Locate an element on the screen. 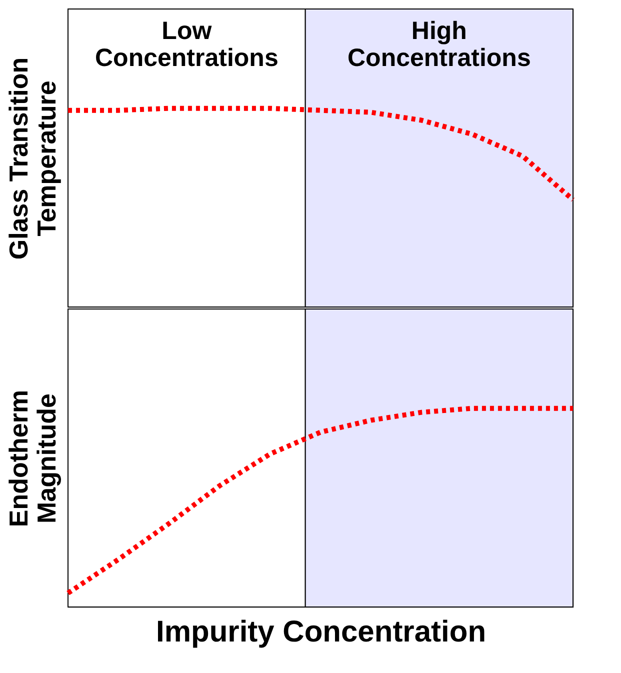 The width and height of the screenshot is (621, 673). x-axis-title: Impurity Concentration is located at coordinates (321, 632).